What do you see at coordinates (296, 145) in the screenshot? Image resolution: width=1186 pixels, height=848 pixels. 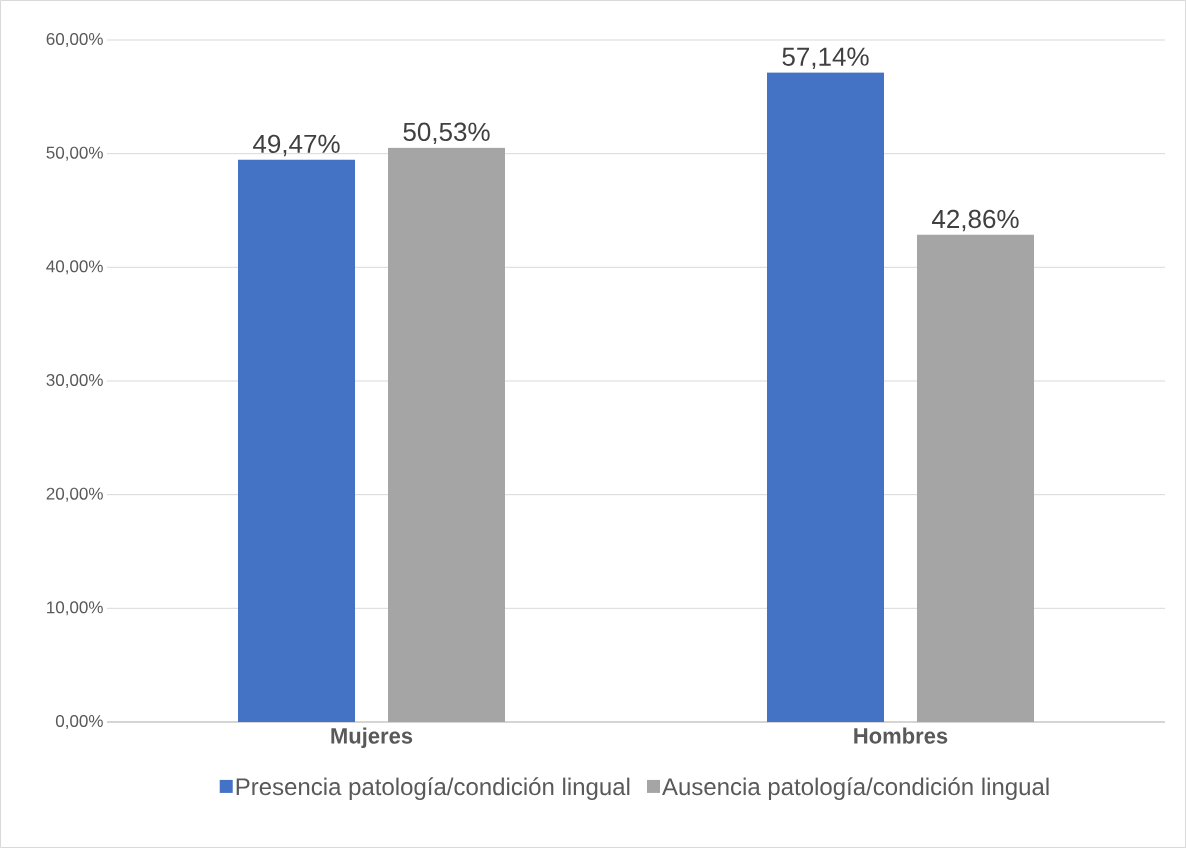 I see `data-label: 49,47%` at bounding box center [296, 145].